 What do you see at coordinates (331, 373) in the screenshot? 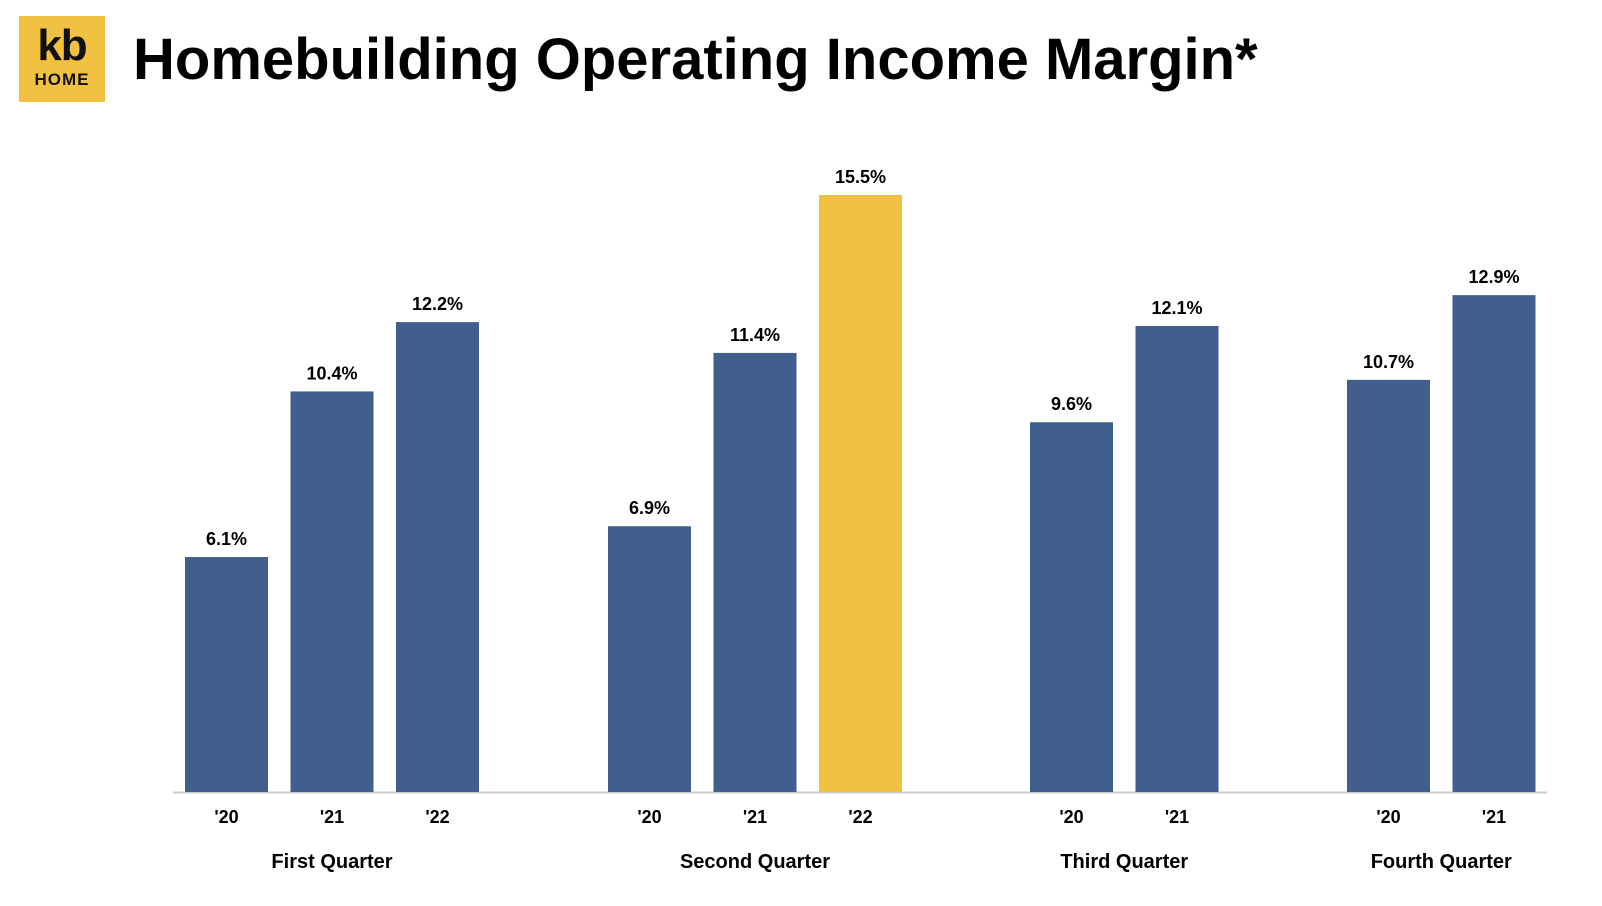
I see `data-label: 10.4%` at bounding box center [331, 373].